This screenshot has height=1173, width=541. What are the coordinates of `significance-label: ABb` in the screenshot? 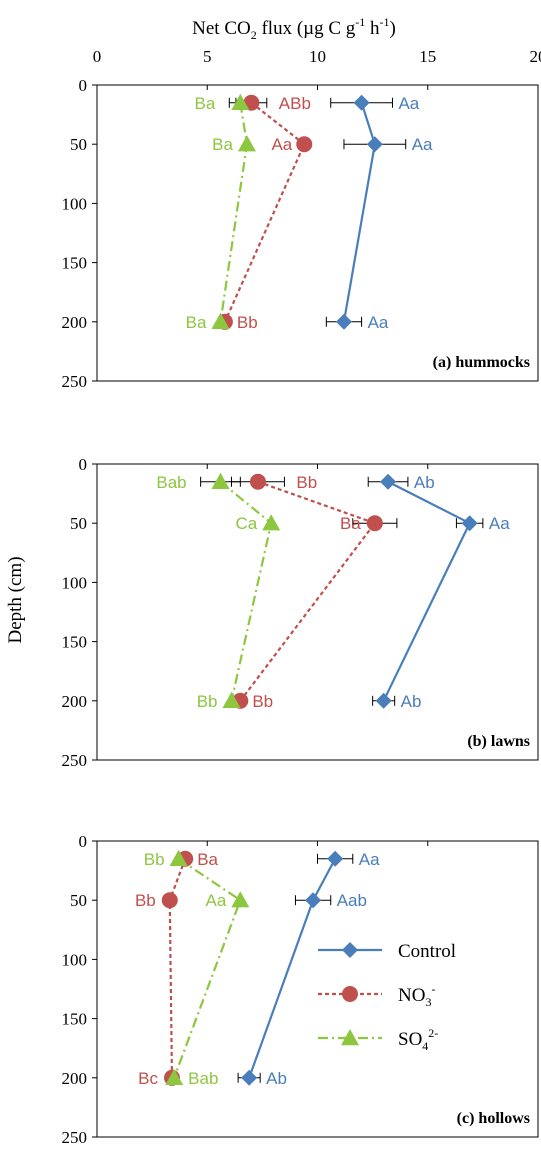 It's located at (295, 103).